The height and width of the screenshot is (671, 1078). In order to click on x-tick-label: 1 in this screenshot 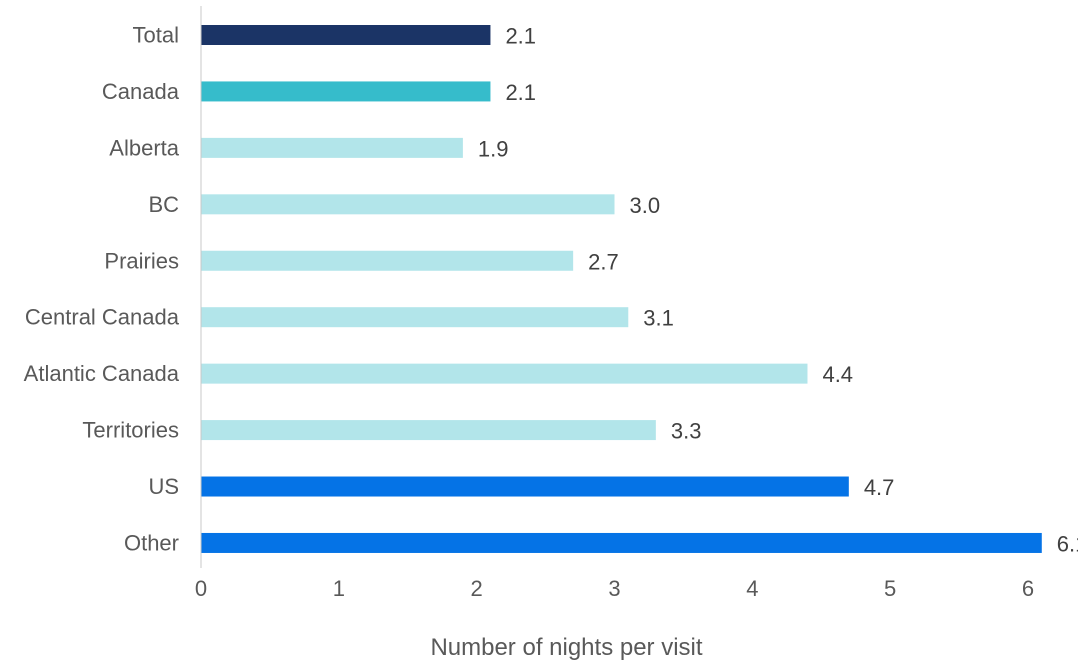, I will do `click(339, 588)`.